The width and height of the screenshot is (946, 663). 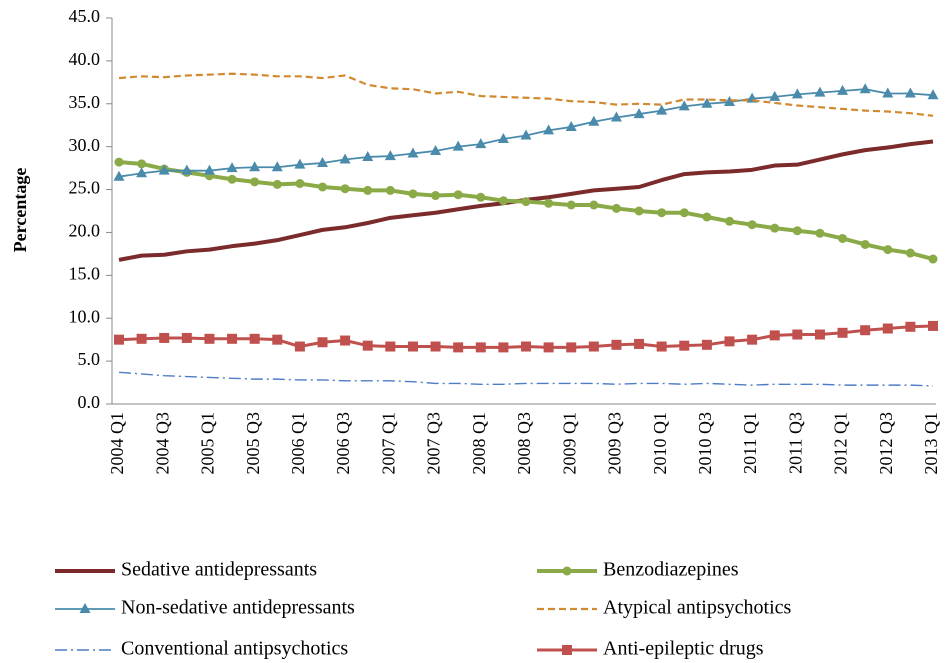 I want to click on x-tick-label: 2012 Q3, so click(x=886, y=443).